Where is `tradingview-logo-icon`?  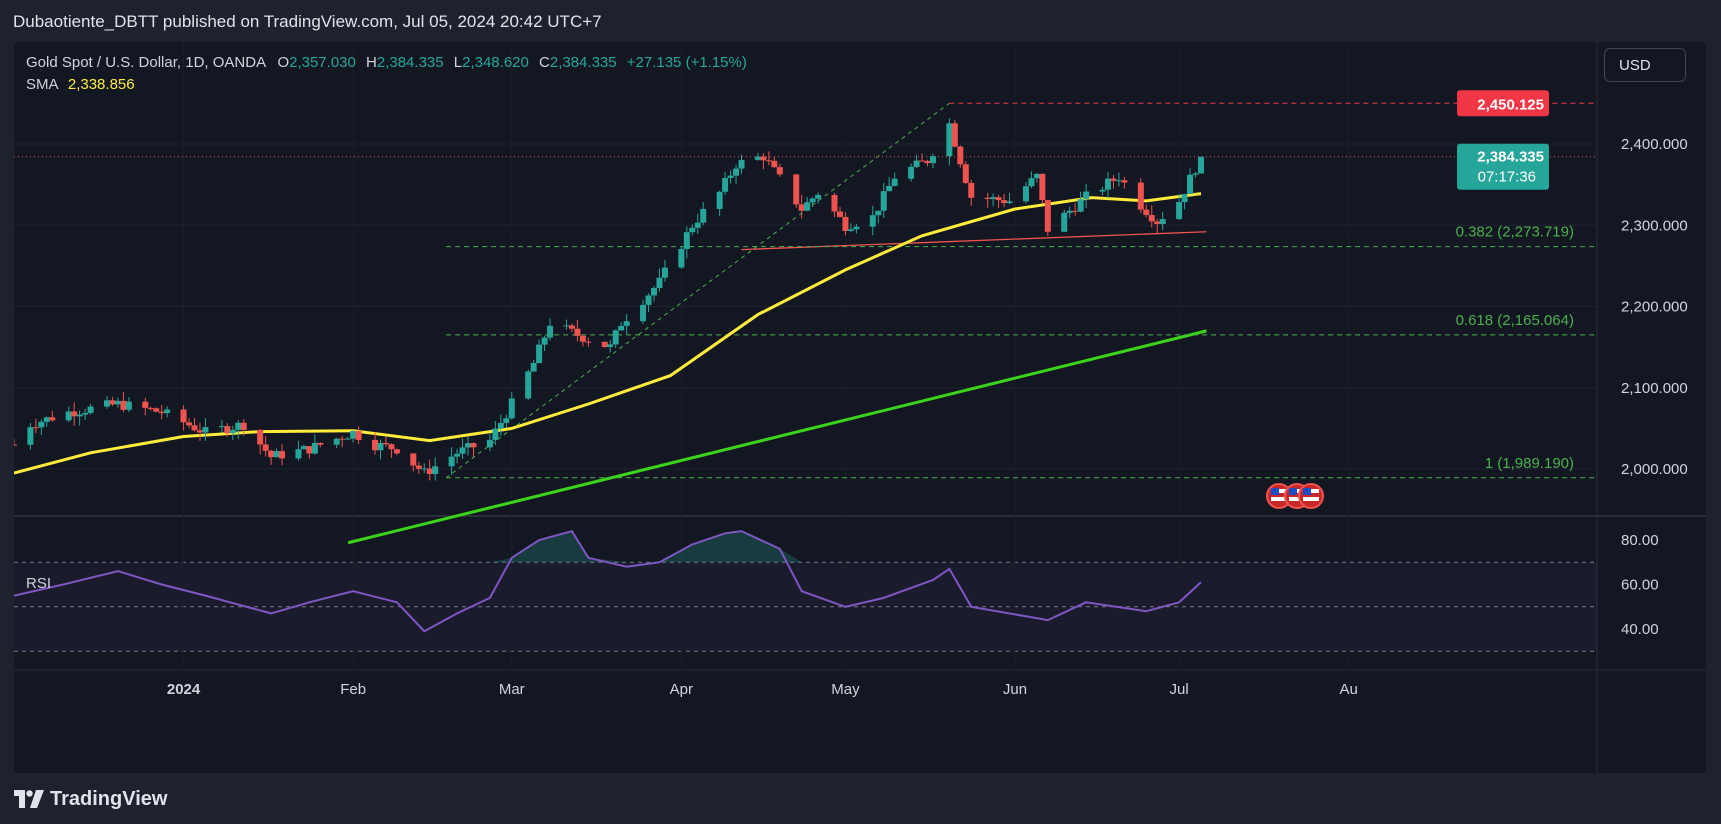 tradingview-logo-icon is located at coordinates (29, 799).